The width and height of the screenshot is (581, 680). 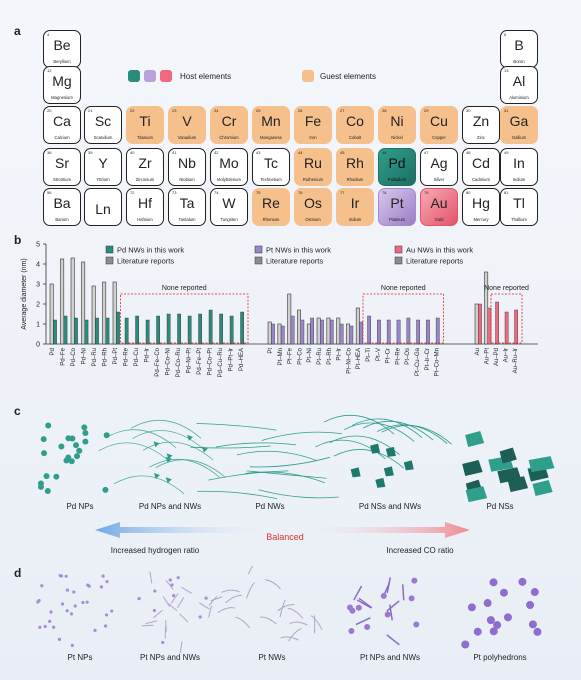 I want to click on x-tick-label: Pd–Pt, so click(x=116, y=356).